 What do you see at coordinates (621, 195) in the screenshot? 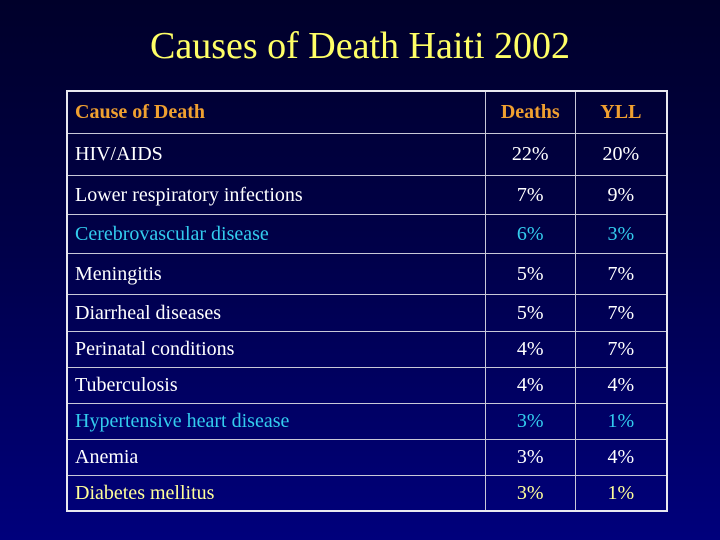
I see `yll-cell: 9%` at bounding box center [621, 195].